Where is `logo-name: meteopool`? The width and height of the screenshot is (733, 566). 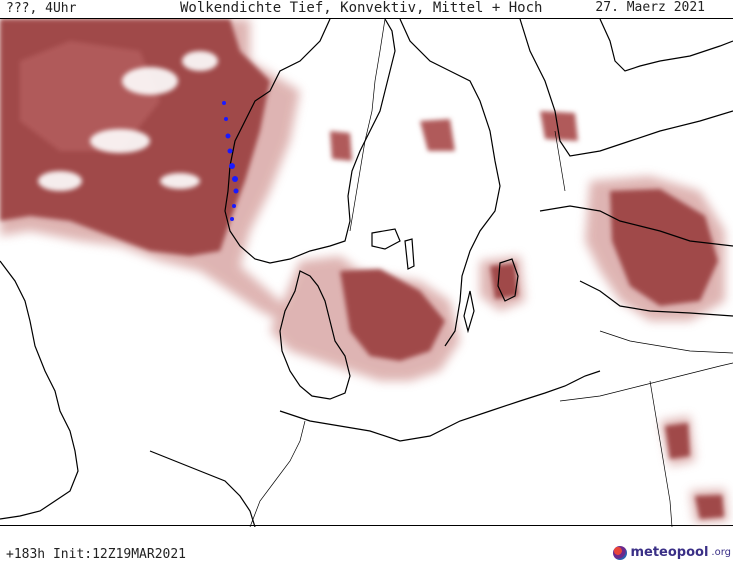
logo-name: meteopool is located at coordinates (669, 552).